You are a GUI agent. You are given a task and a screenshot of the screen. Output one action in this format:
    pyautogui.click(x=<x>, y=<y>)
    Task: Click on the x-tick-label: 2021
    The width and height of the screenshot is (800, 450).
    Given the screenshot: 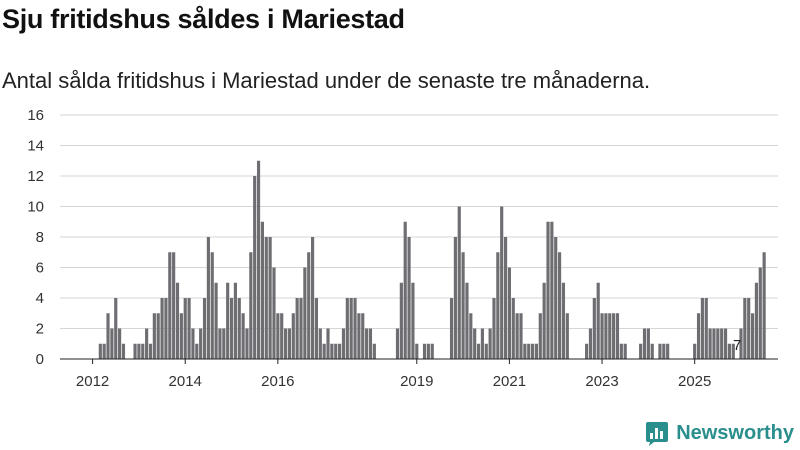 What is the action you would take?
    pyautogui.click(x=509, y=381)
    